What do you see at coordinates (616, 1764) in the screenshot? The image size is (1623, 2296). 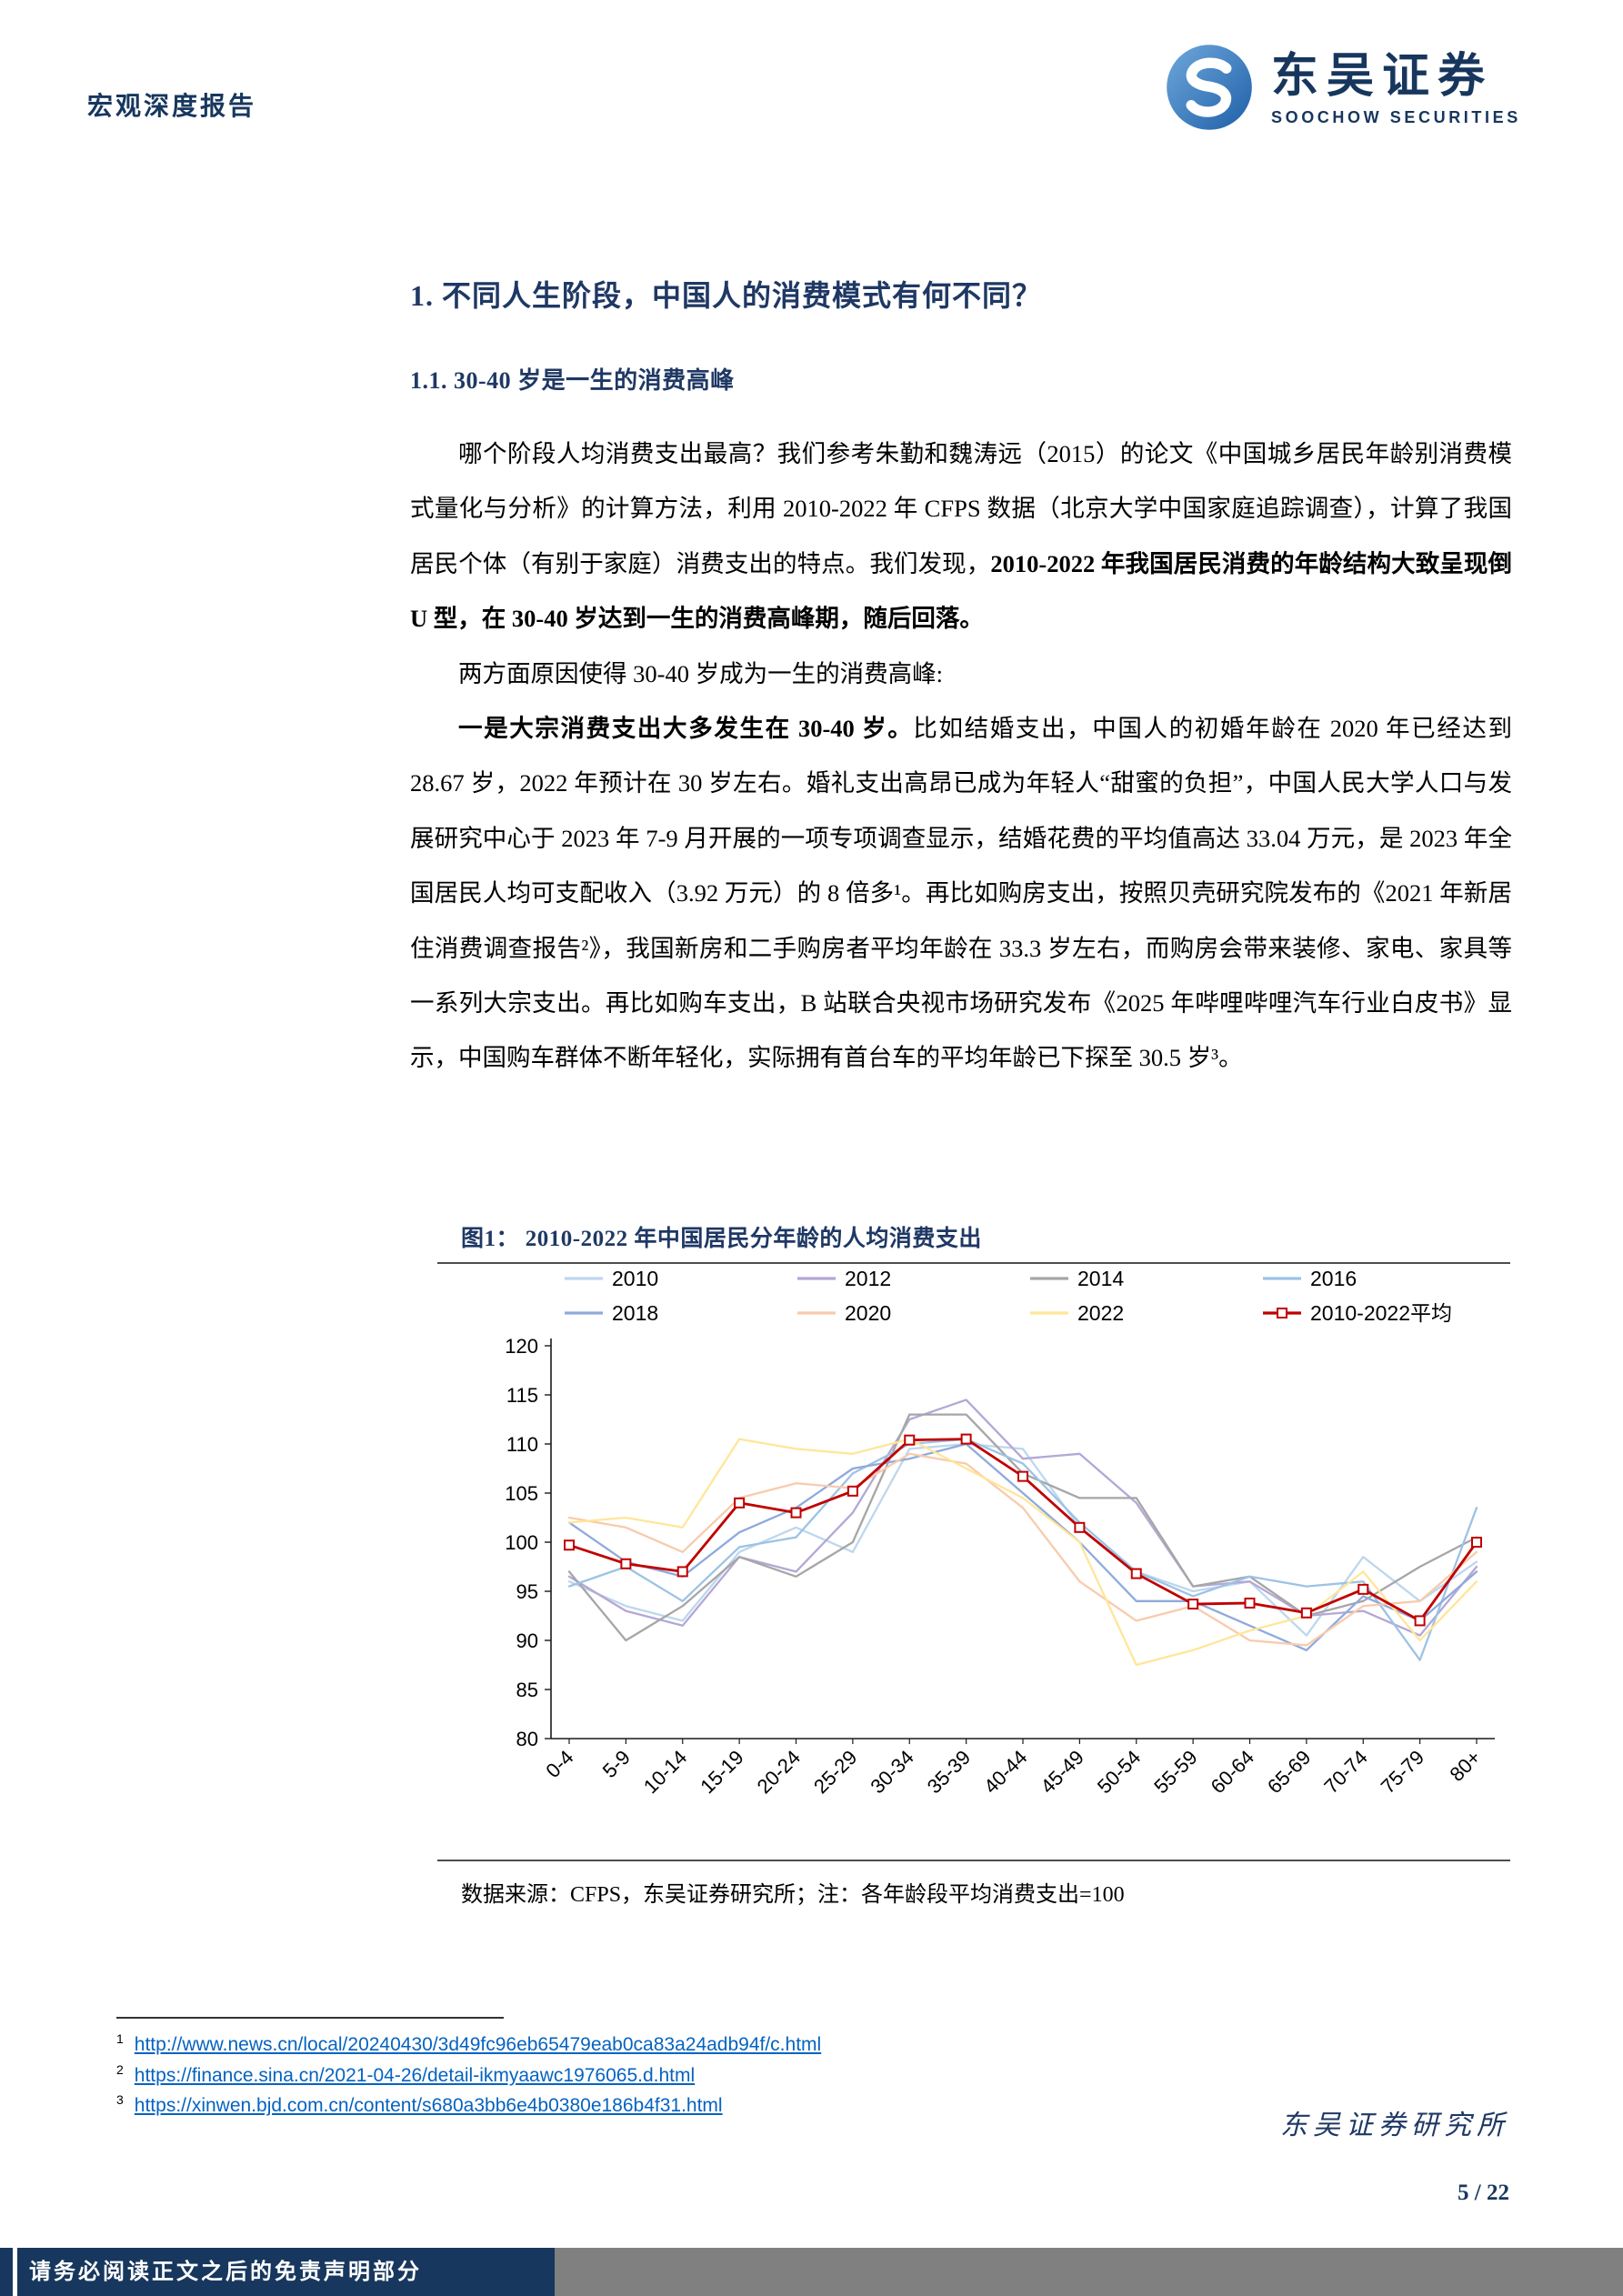 I see `x-tick-label: 5-9` at bounding box center [616, 1764].